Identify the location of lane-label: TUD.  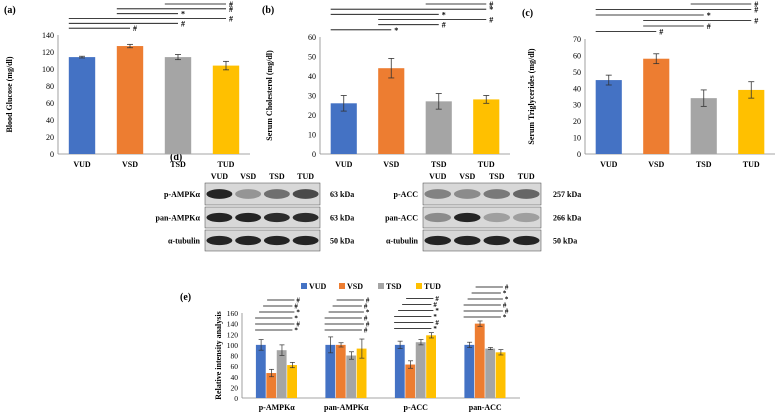
(305, 176).